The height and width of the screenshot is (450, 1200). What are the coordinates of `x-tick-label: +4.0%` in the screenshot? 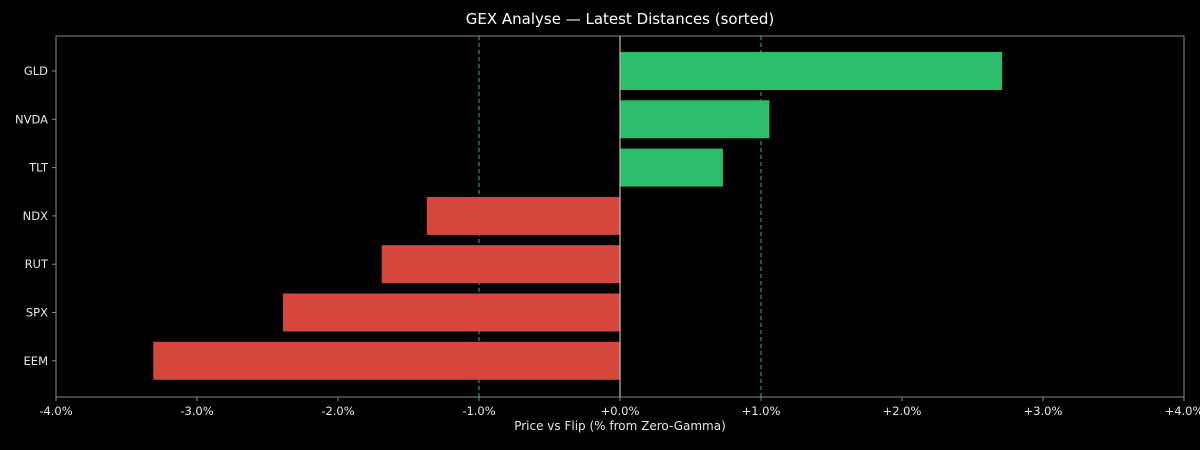 It's located at (1182, 411).